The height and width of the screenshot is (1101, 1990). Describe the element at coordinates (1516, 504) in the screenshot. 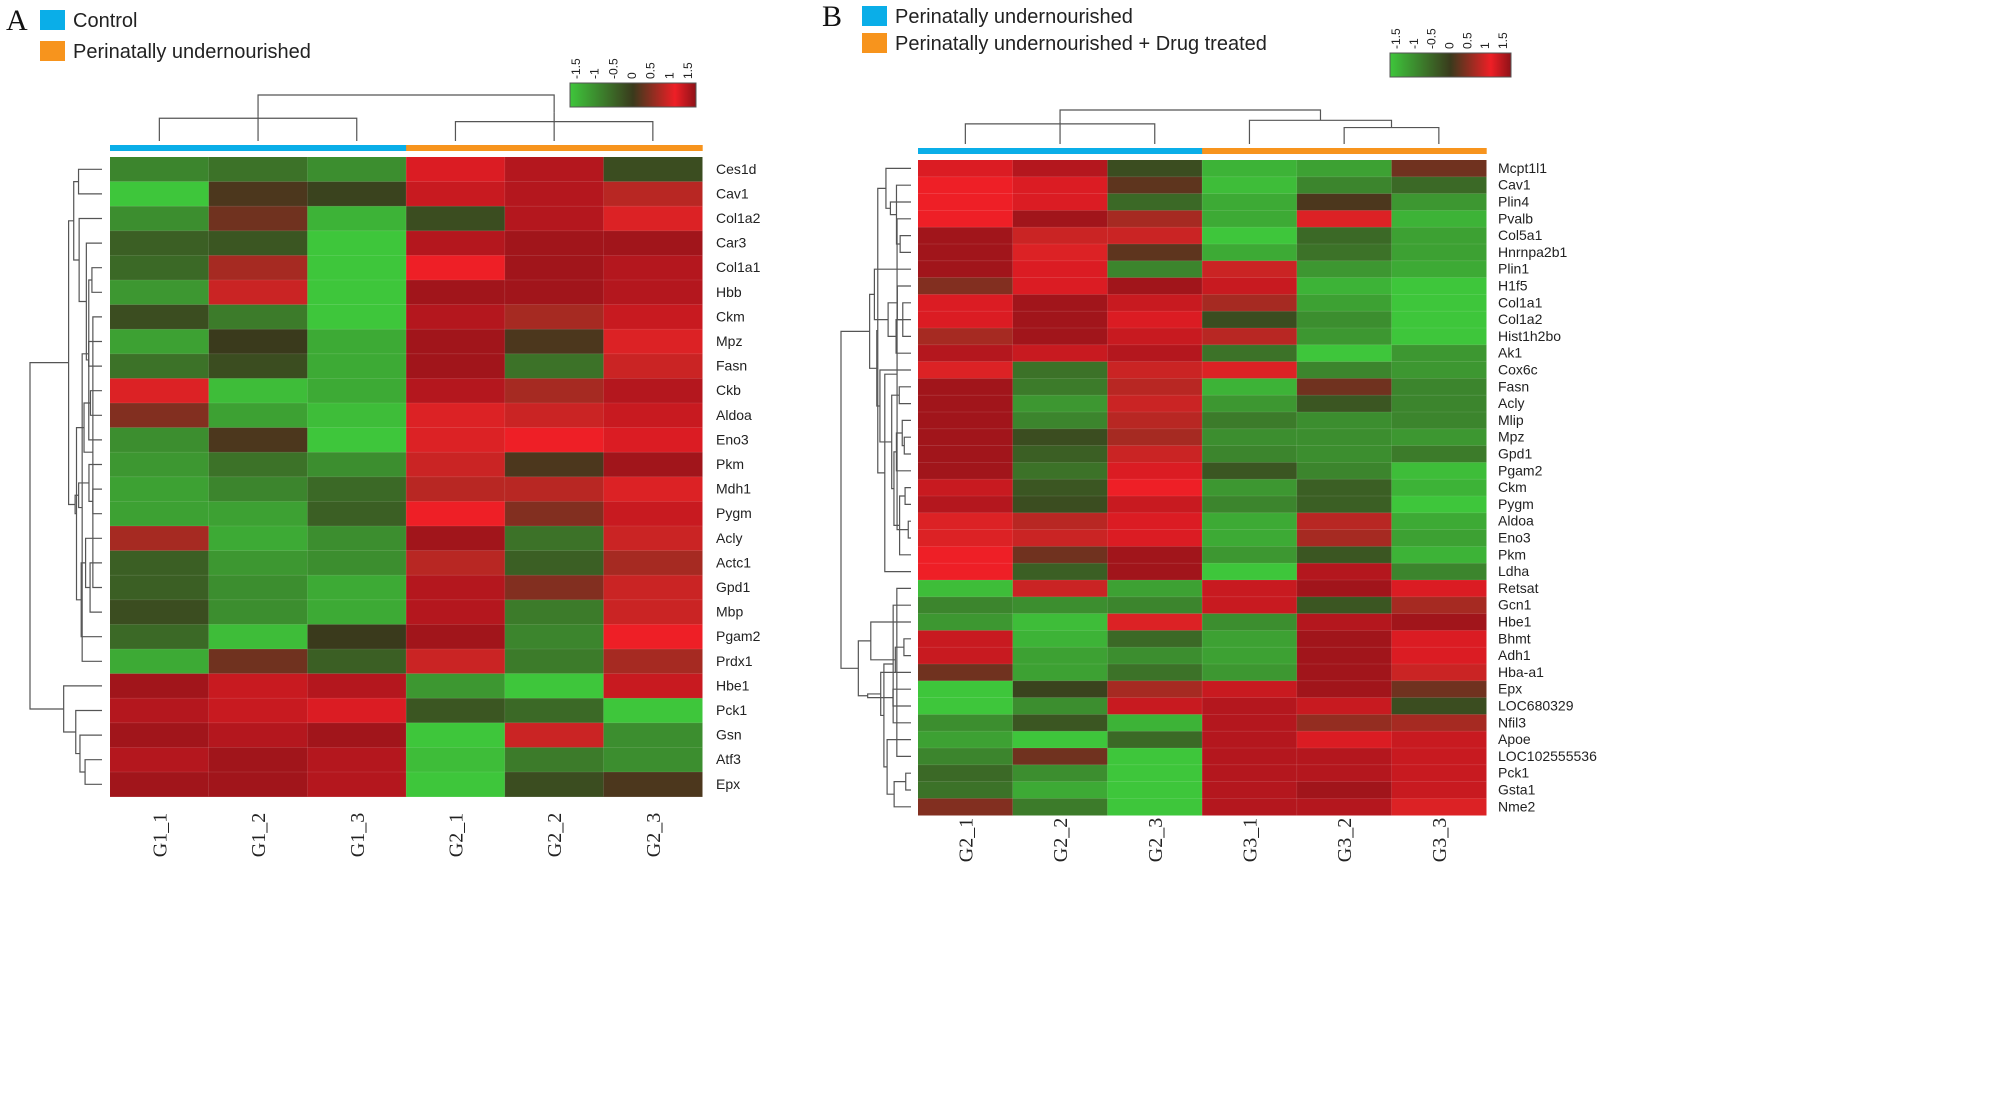

I see `gene-label: Pygm` at that location.